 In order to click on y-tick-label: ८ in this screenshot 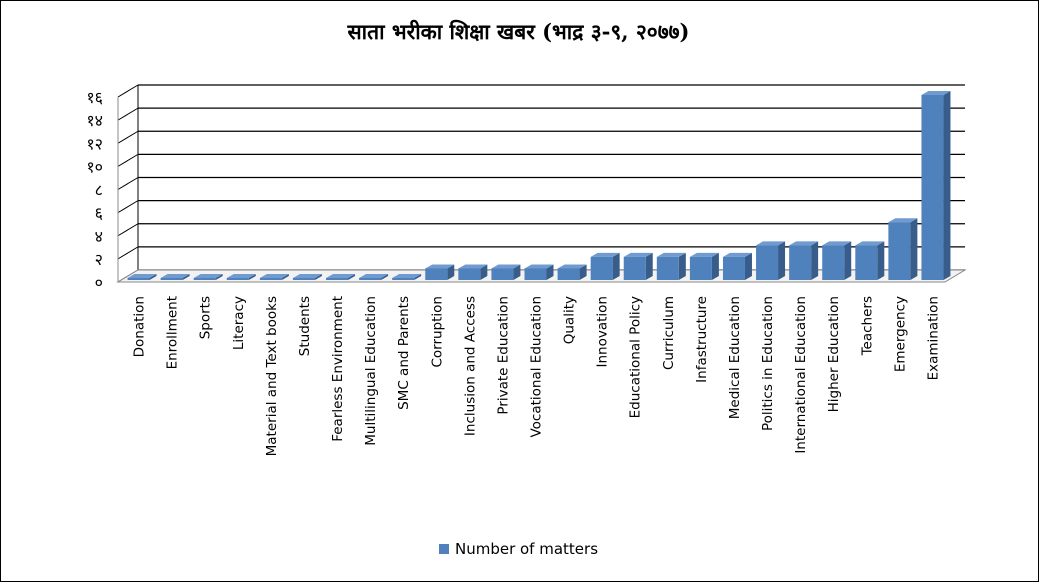, I will do `click(99, 190)`.